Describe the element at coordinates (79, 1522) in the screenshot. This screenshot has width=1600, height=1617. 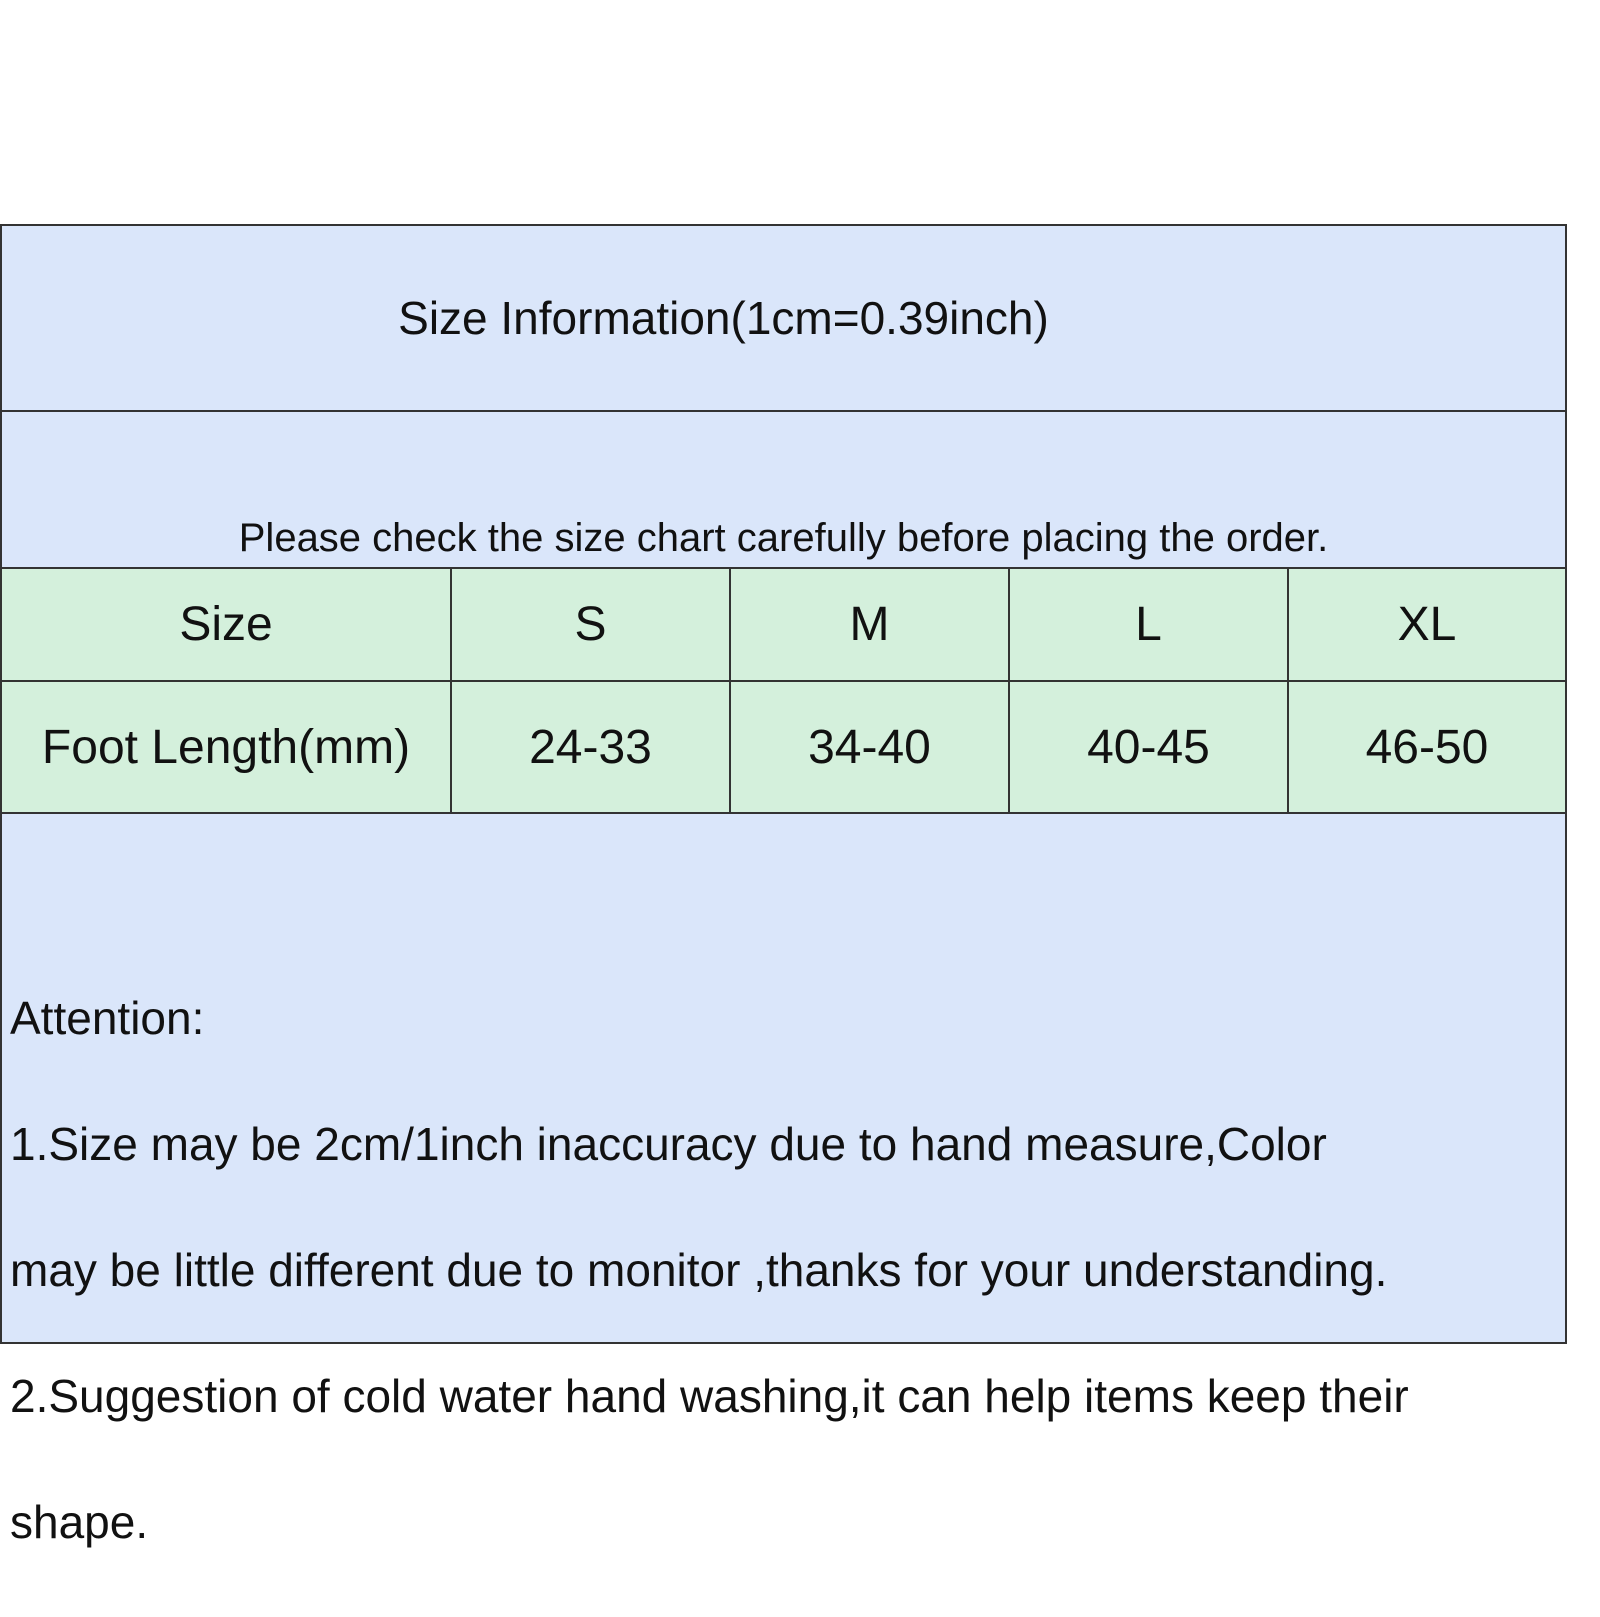
I see `attention-line: shape.` at that location.